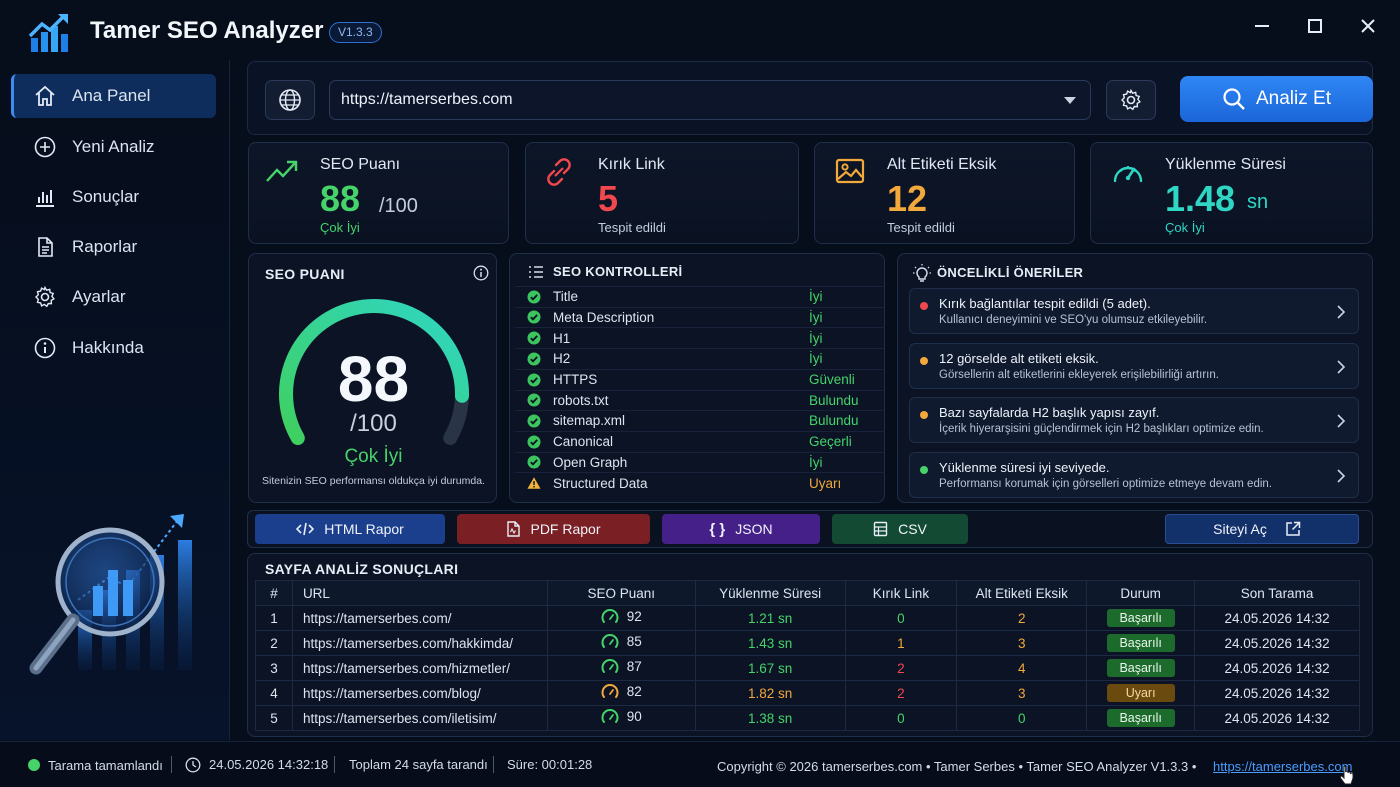  I want to click on open-site-button: Siteyi Aç, so click(1262, 529).